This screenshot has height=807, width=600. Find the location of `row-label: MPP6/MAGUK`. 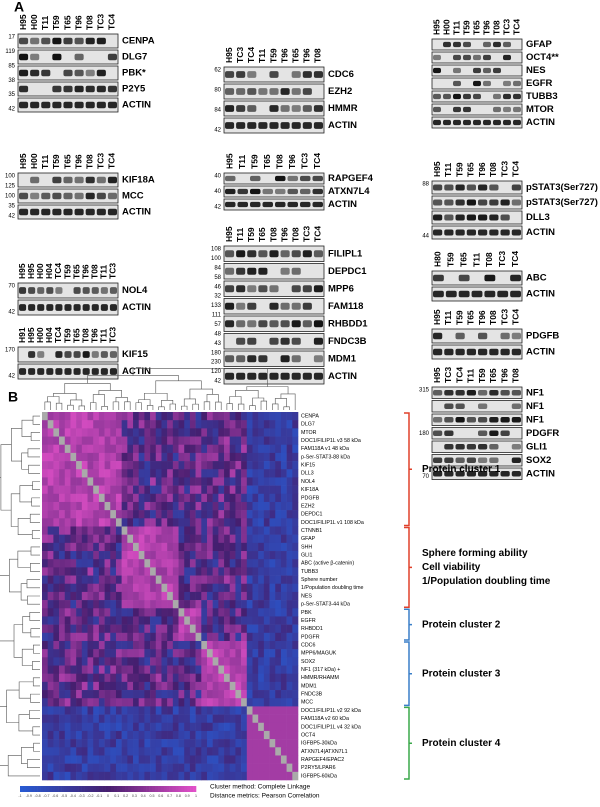

row-label: MPP6/MAGUK is located at coordinates (319, 654).